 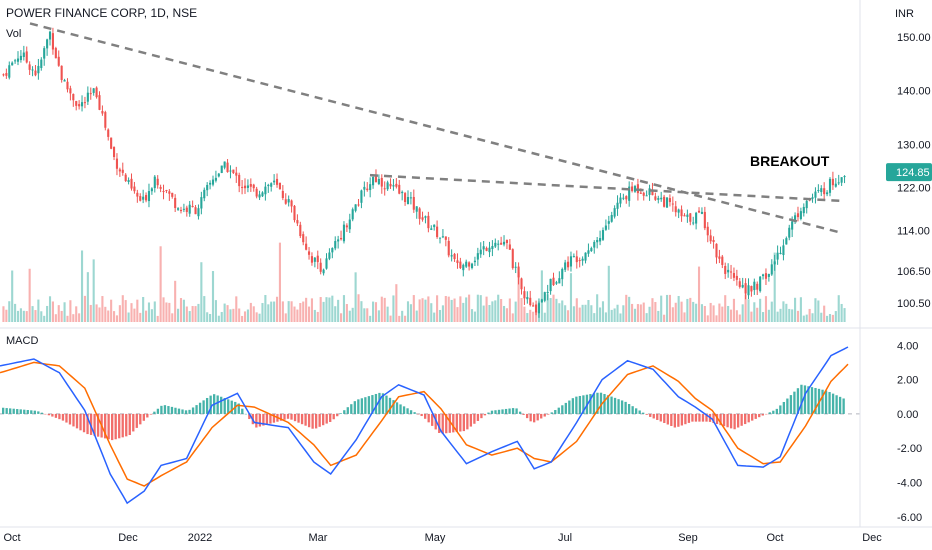 I want to click on last-price-label: 124.85, so click(x=913, y=173).